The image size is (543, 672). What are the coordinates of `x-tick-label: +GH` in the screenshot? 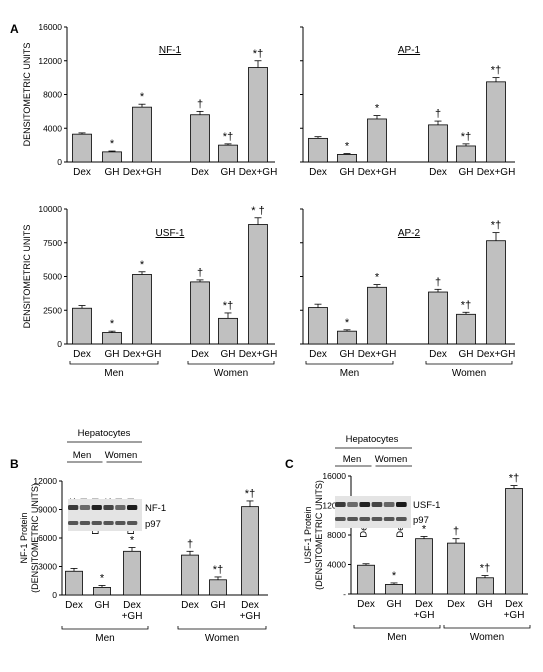 It's located at (514, 615).